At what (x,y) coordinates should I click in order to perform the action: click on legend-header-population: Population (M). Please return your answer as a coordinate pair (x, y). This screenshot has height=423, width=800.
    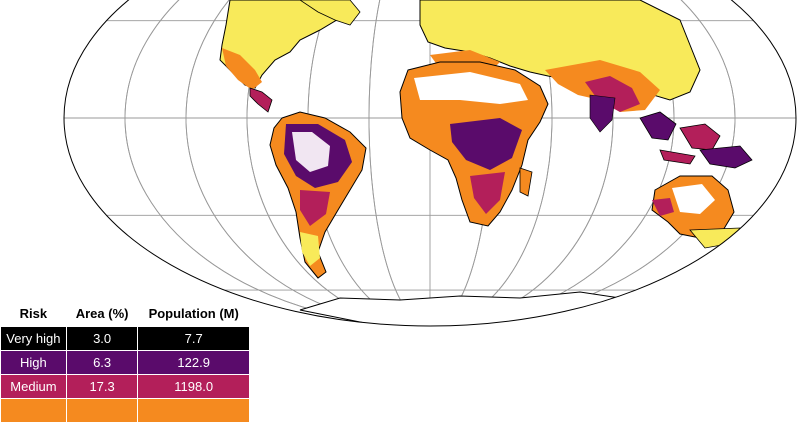
    Looking at the image, I should click on (193, 313).